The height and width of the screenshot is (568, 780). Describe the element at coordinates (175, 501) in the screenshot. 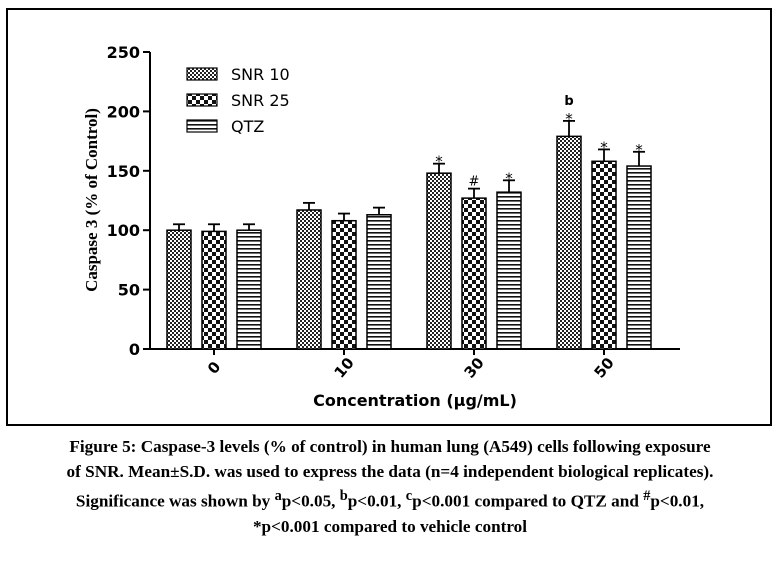

I see `caption-text: Significance was shown by` at that location.